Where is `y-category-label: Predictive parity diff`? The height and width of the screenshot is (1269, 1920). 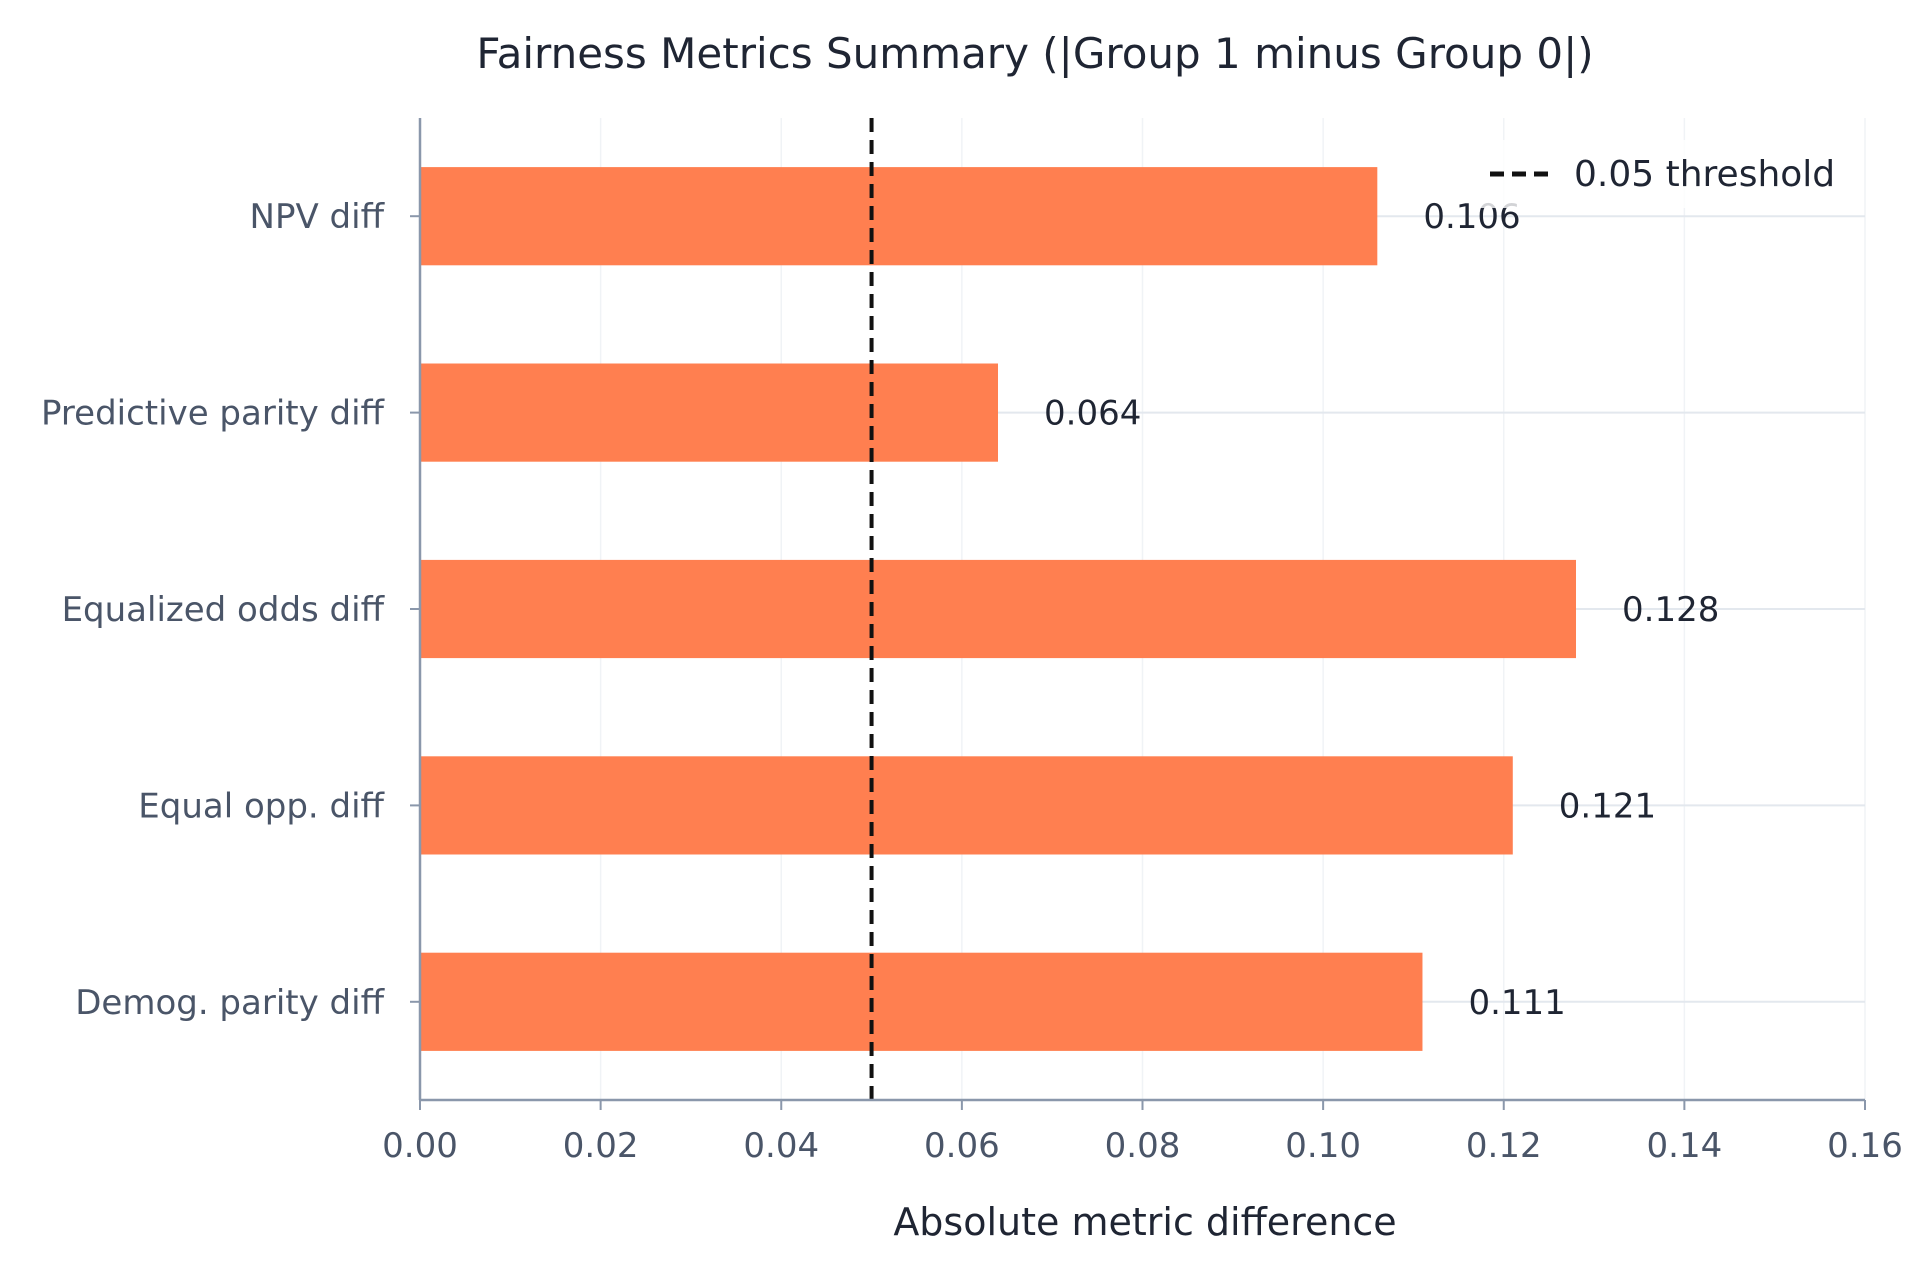
y-category-label: Predictive parity diff is located at coordinates (213, 414).